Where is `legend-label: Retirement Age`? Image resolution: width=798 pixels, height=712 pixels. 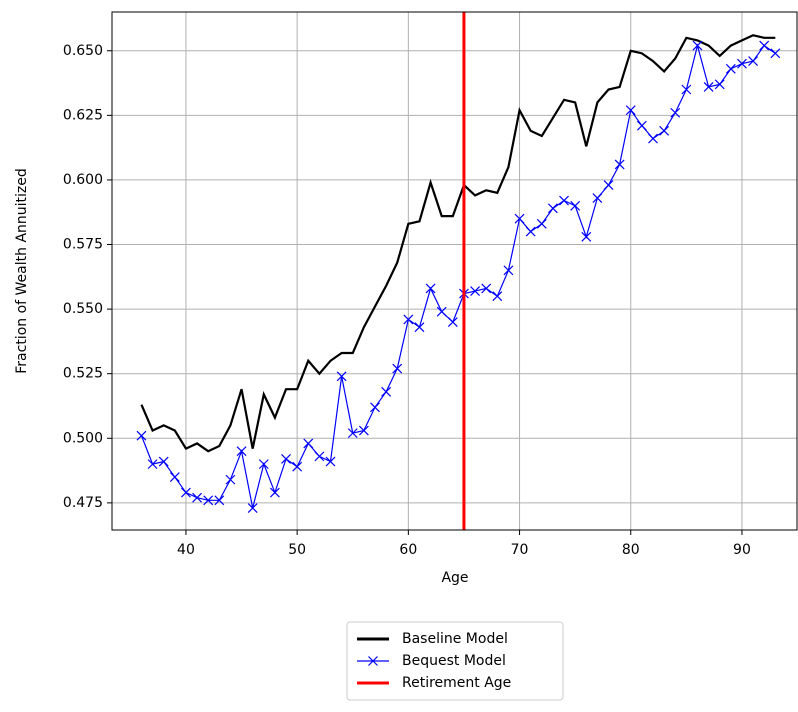
legend-label: Retirement Age is located at coordinates (456, 683).